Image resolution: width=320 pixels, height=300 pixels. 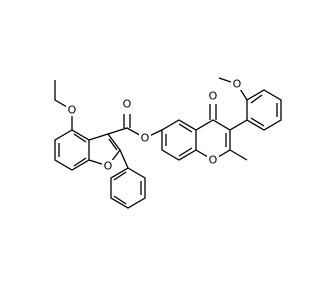 What do you see at coordinates (128, 188) in the screenshot?
I see `phenyl-ring` at bounding box center [128, 188].